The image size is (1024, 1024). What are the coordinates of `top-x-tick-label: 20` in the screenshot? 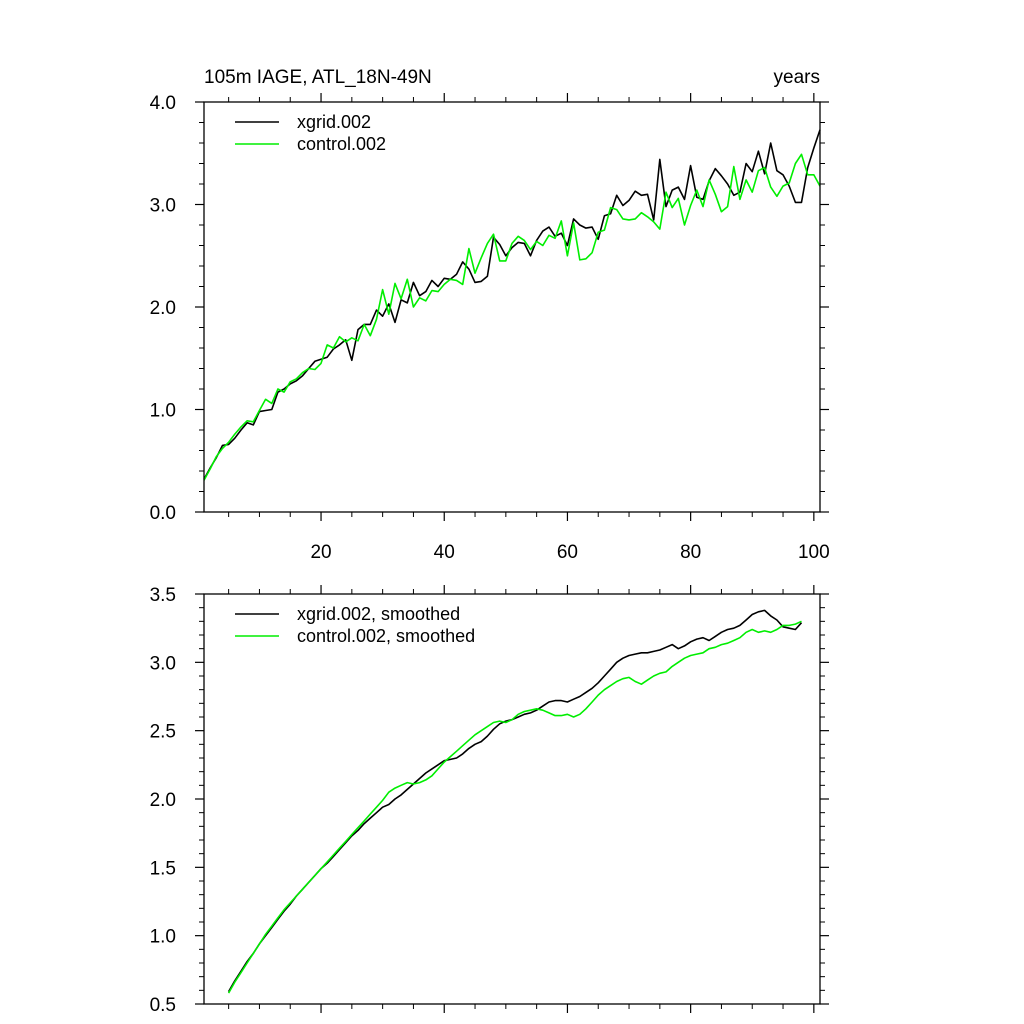 It's located at (320, 552).